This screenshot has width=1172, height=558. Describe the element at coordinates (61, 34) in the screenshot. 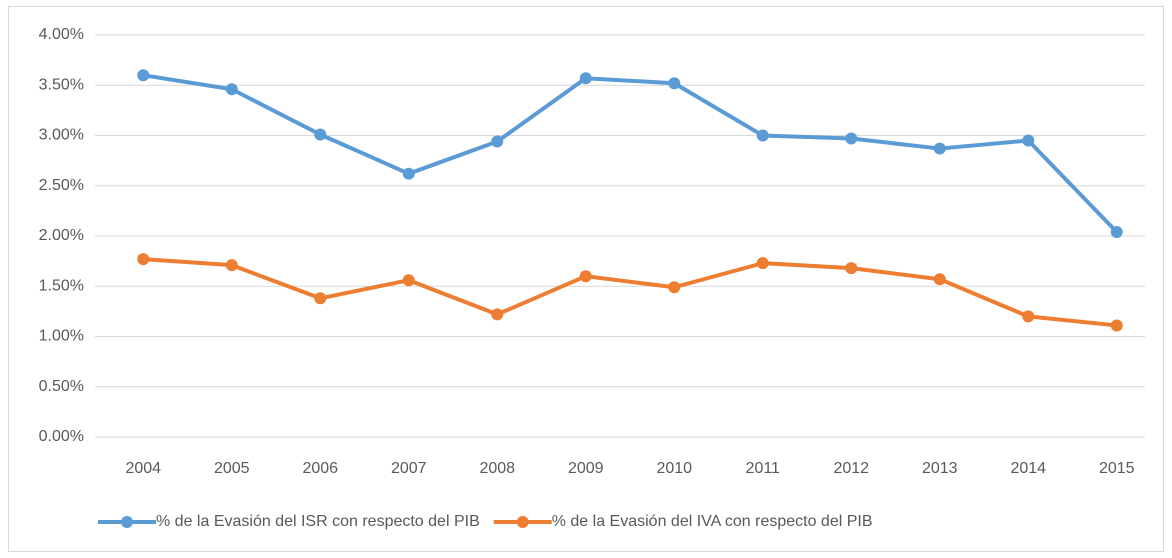

I see `y-tick-label: 4.00%` at that location.